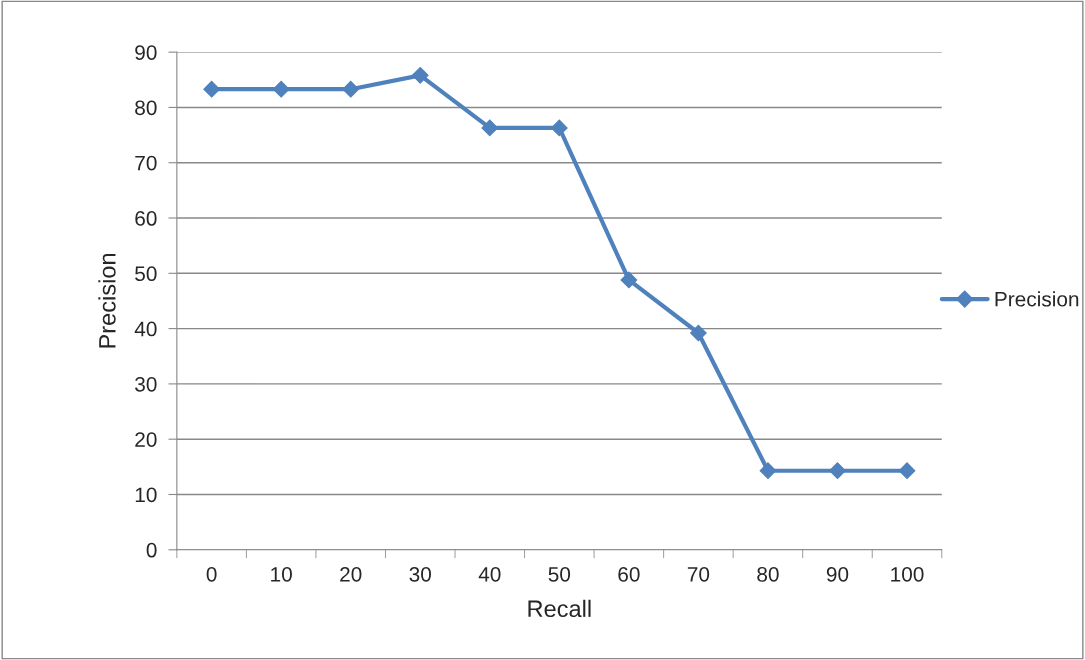 The width and height of the screenshot is (1085, 660). What do you see at coordinates (146, 495) in the screenshot?
I see `y-tick-label: 10` at bounding box center [146, 495].